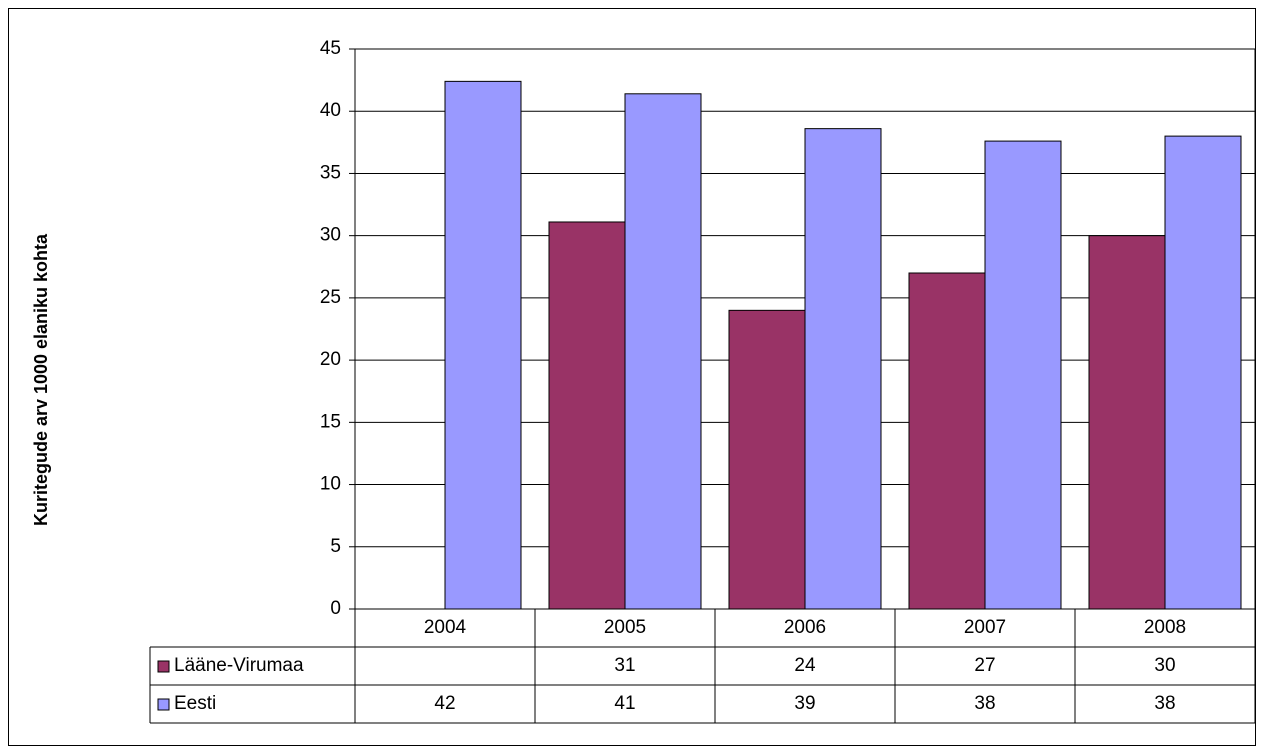  I want to click on y-tick-label: 25, so click(330, 297).